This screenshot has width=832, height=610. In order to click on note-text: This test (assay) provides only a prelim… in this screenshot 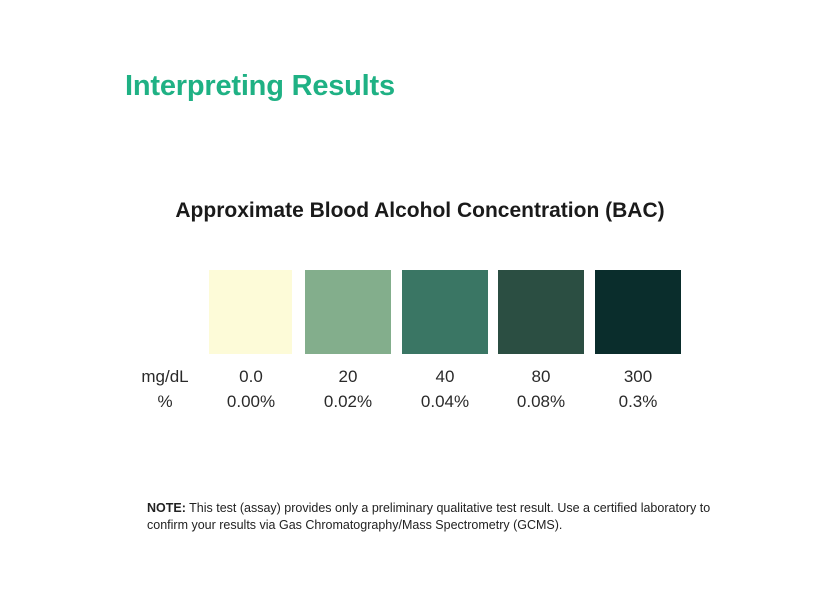, I will do `click(429, 516)`.